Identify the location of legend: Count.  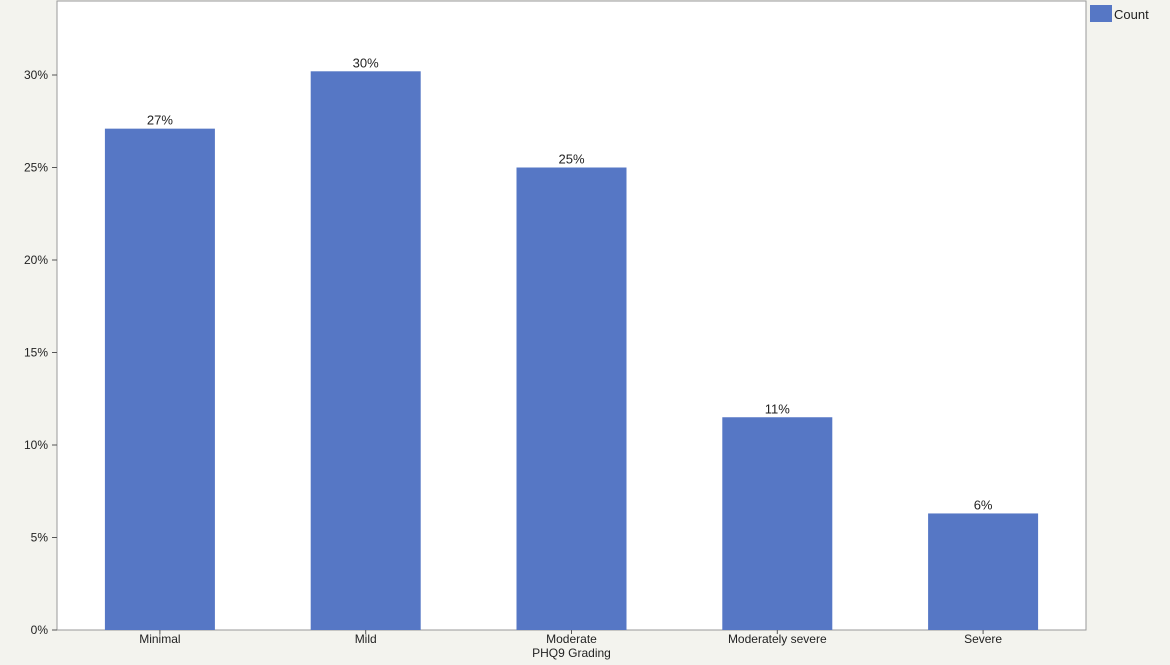
(1119, 13).